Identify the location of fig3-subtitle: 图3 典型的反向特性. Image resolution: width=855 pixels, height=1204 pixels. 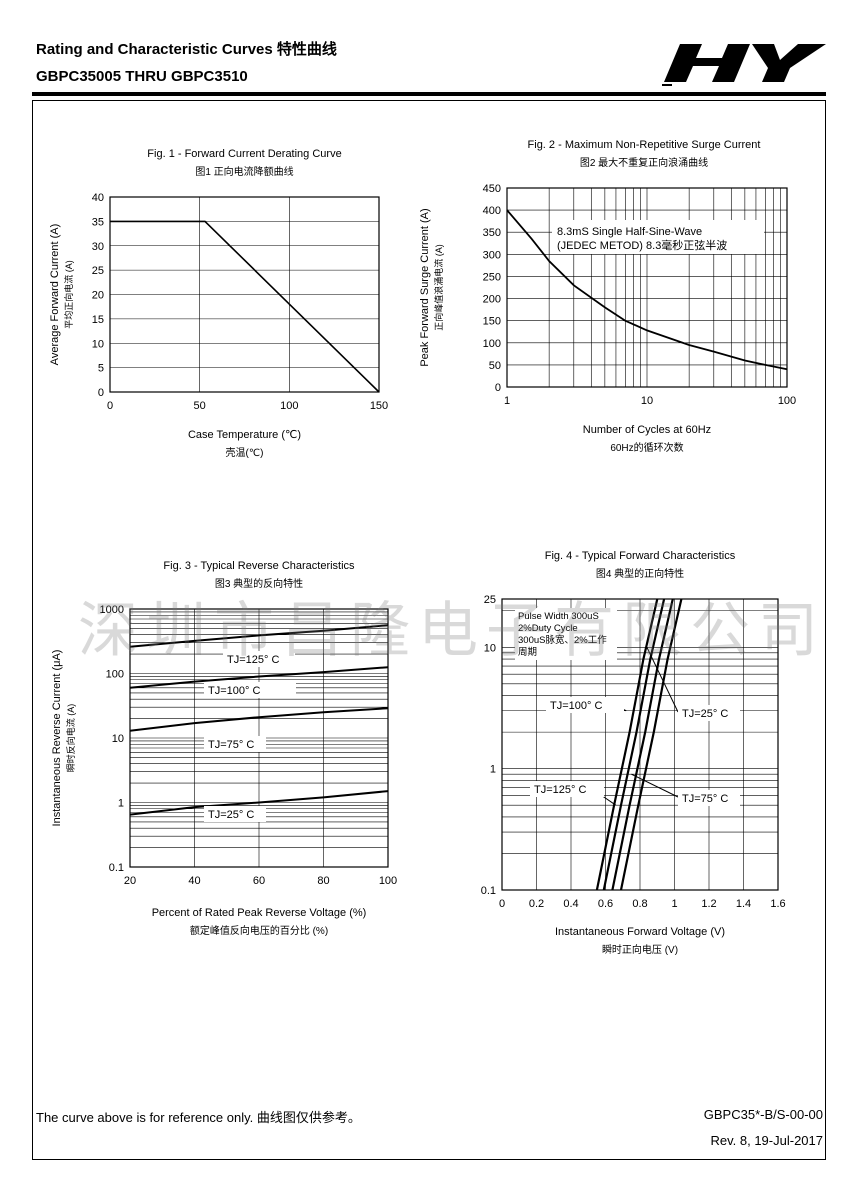
(259, 583).